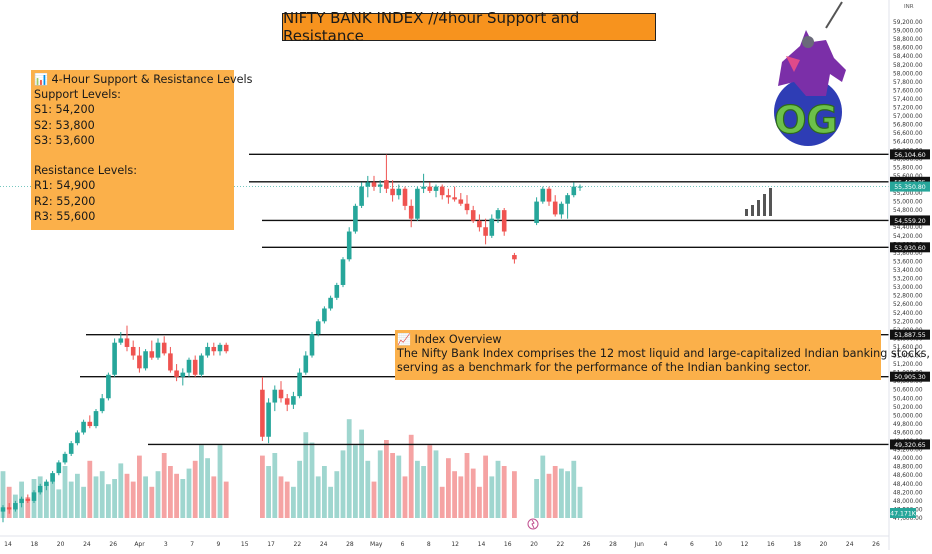  What do you see at coordinates (533, 524) in the screenshot?
I see `live-indicator-icon` at bounding box center [533, 524].